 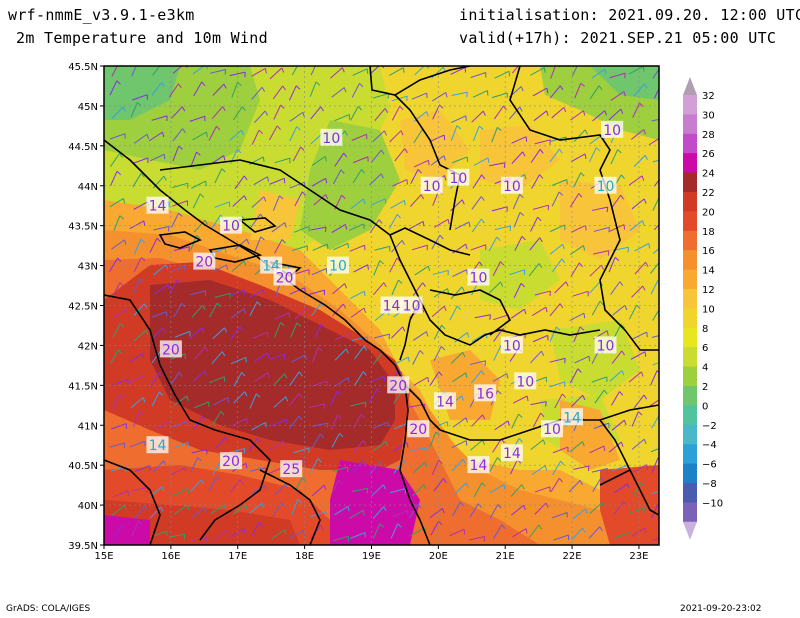 I want to click on contour-label: 20, so click(x=284, y=277).